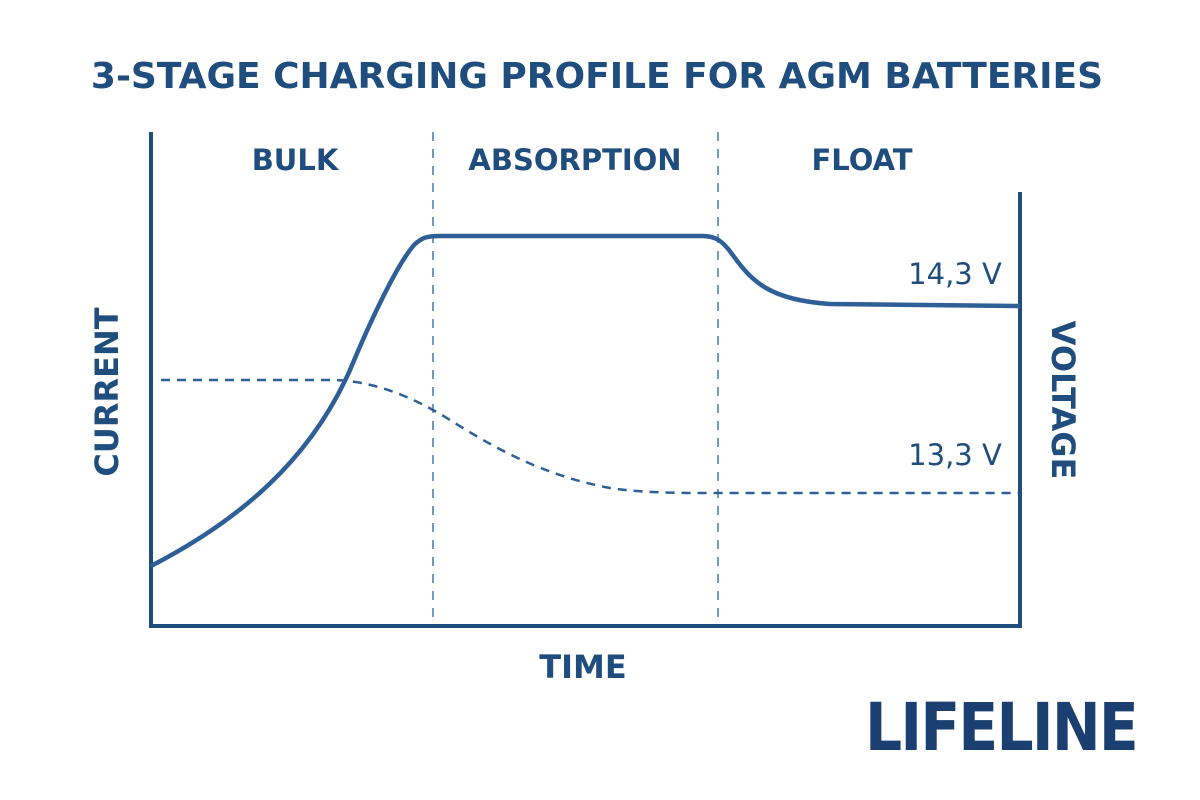 The height and width of the screenshot is (800, 1200). I want to click on stage-label-absorption: ABSORPTION, so click(574, 160).